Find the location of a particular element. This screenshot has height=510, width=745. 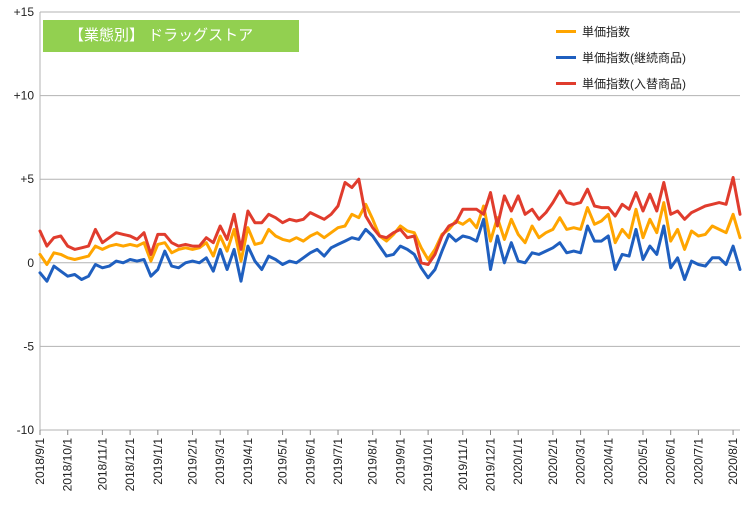

x-tick-label-15: 2019/12/1 is located at coordinates (490, 465).